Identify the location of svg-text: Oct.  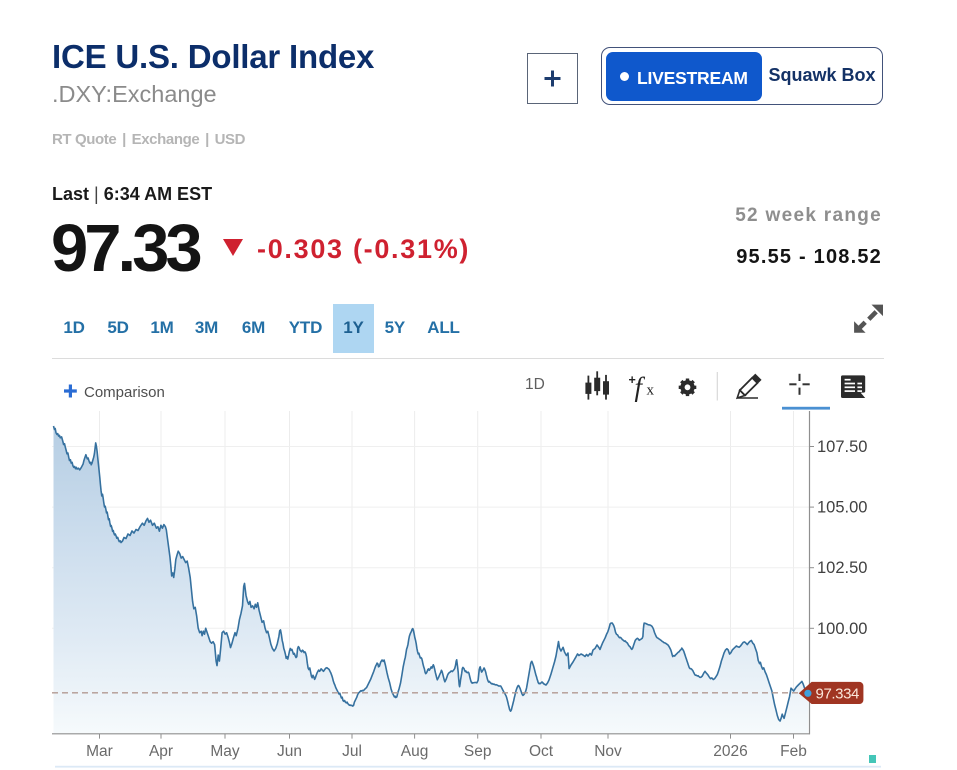
(541, 751).